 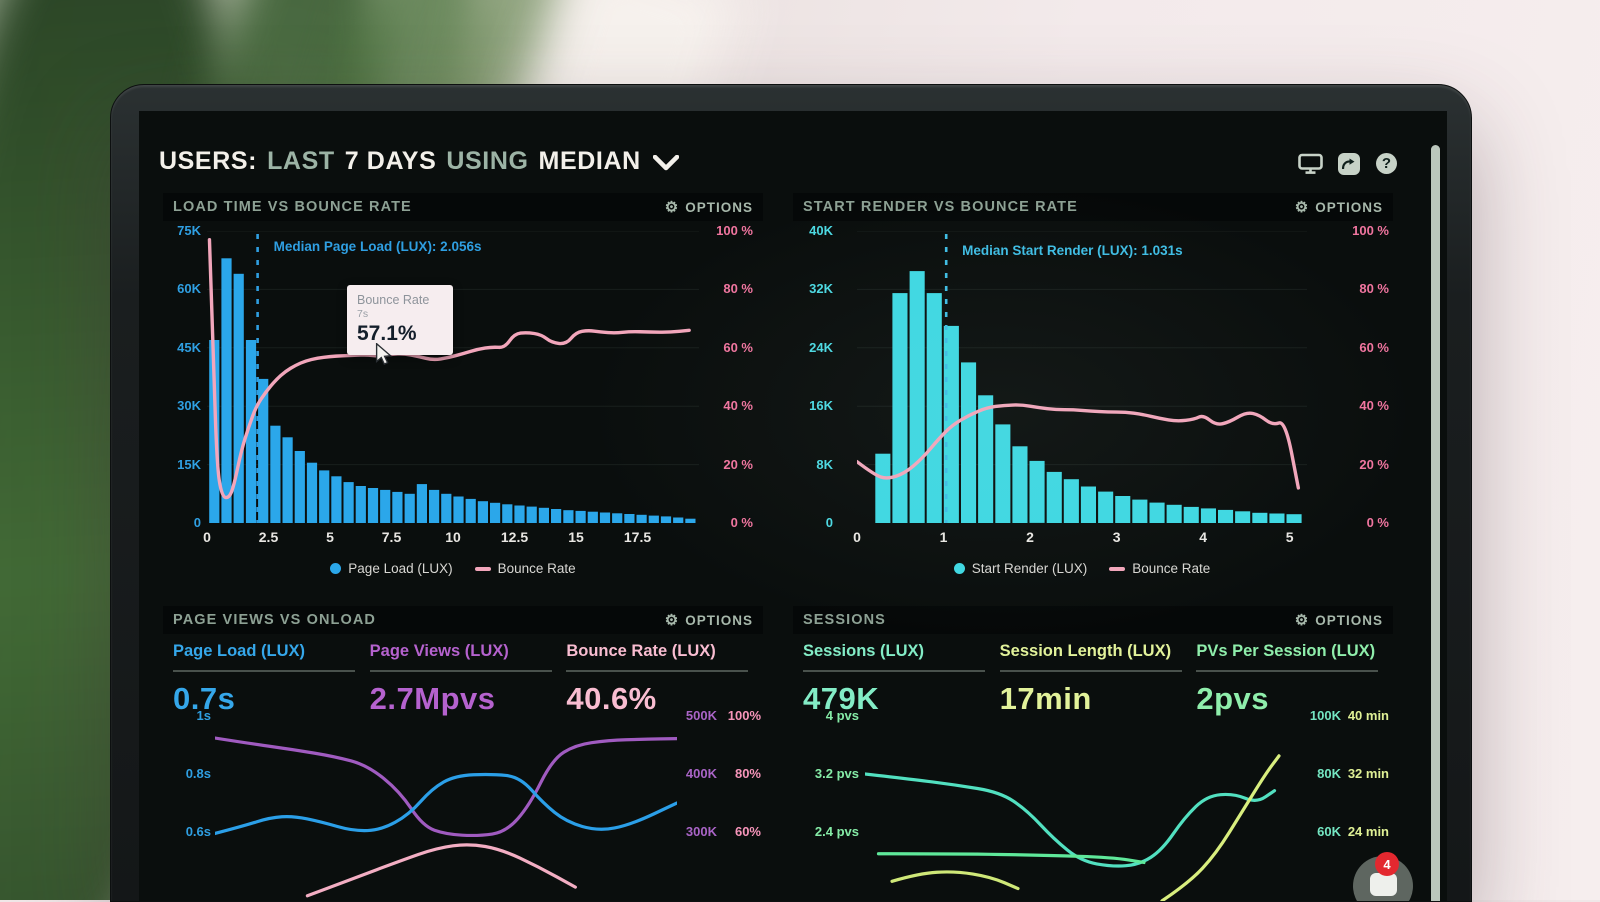 What do you see at coordinates (837, 831) in the screenshot?
I see `axis-tick: 2.4 pvs` at bounding box center [837, 831].